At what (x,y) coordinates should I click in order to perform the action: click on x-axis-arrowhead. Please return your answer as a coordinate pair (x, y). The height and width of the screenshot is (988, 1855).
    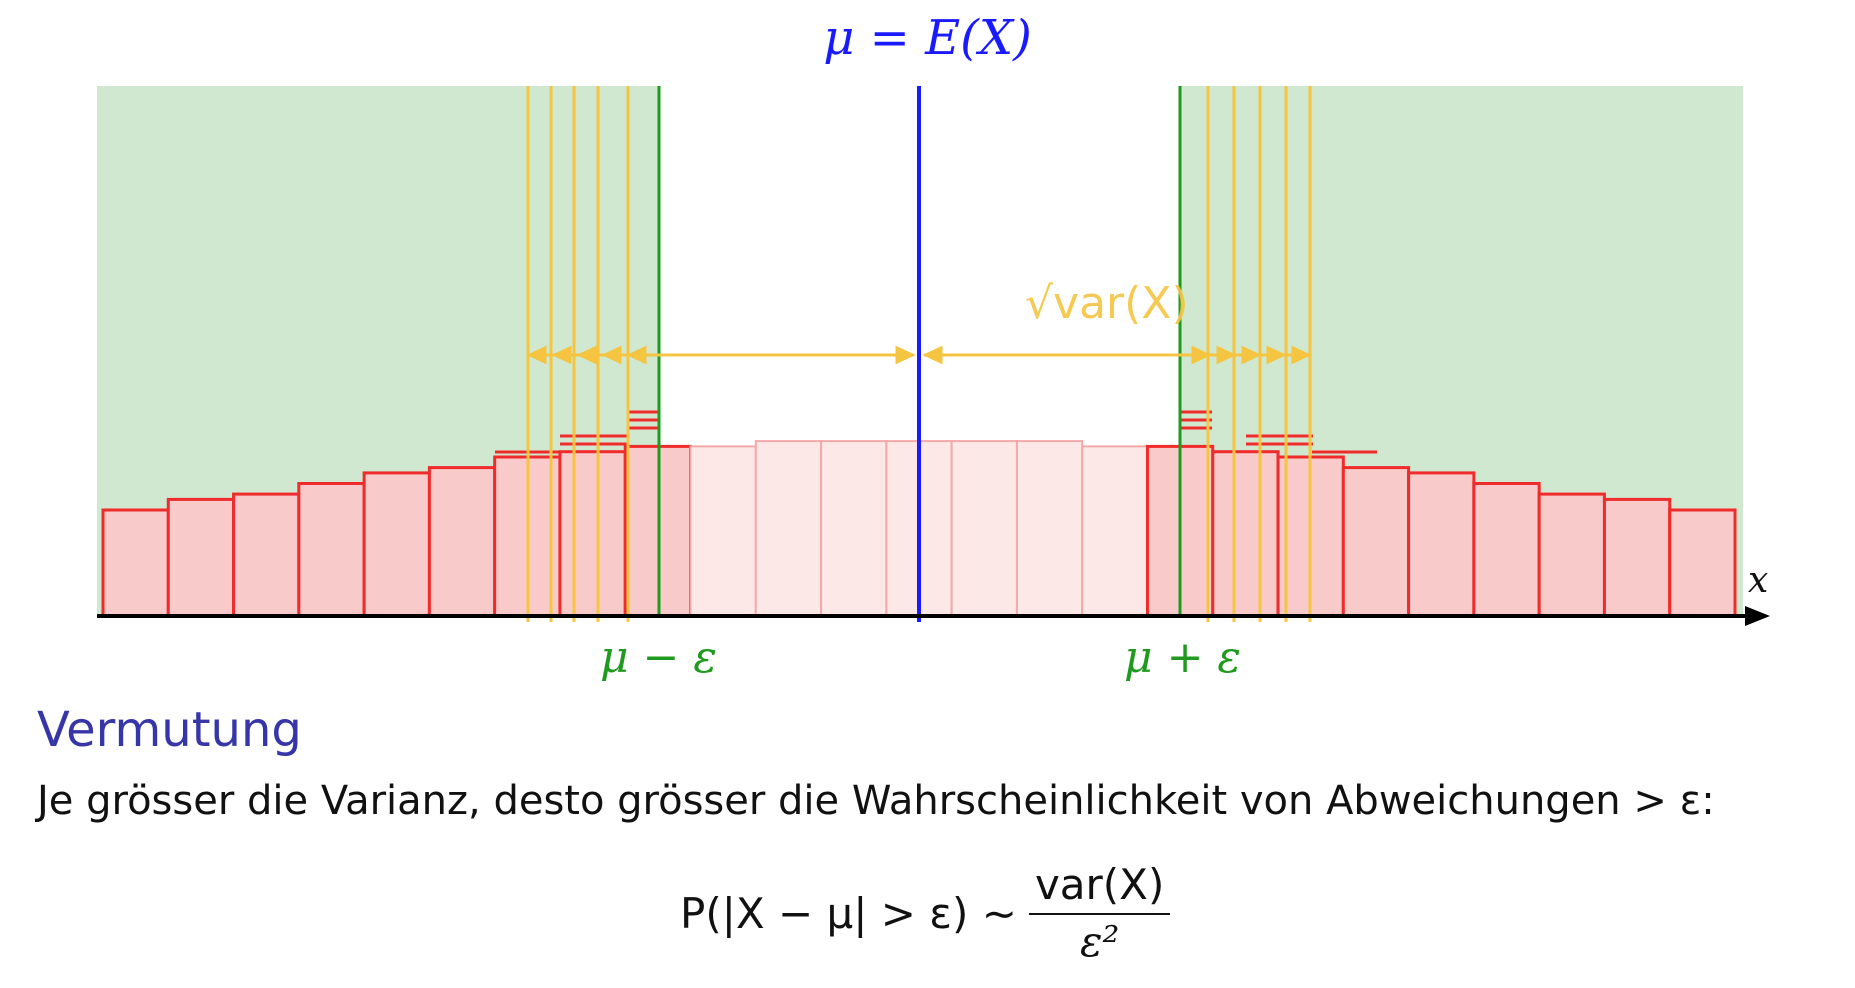
    Looking at the image, I should click on (1757, 616).